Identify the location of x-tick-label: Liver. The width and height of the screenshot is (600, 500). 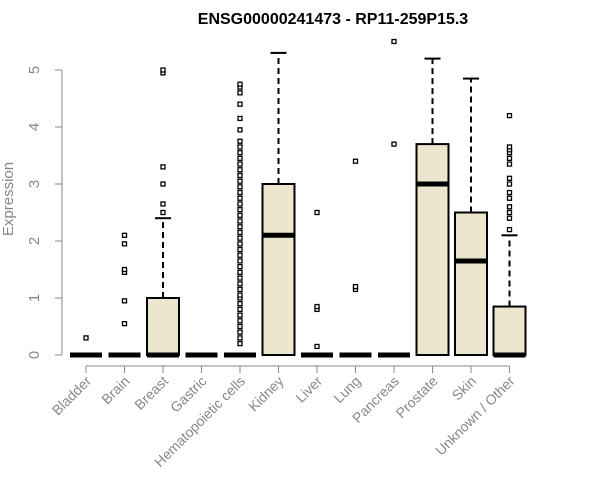
(308, 389).